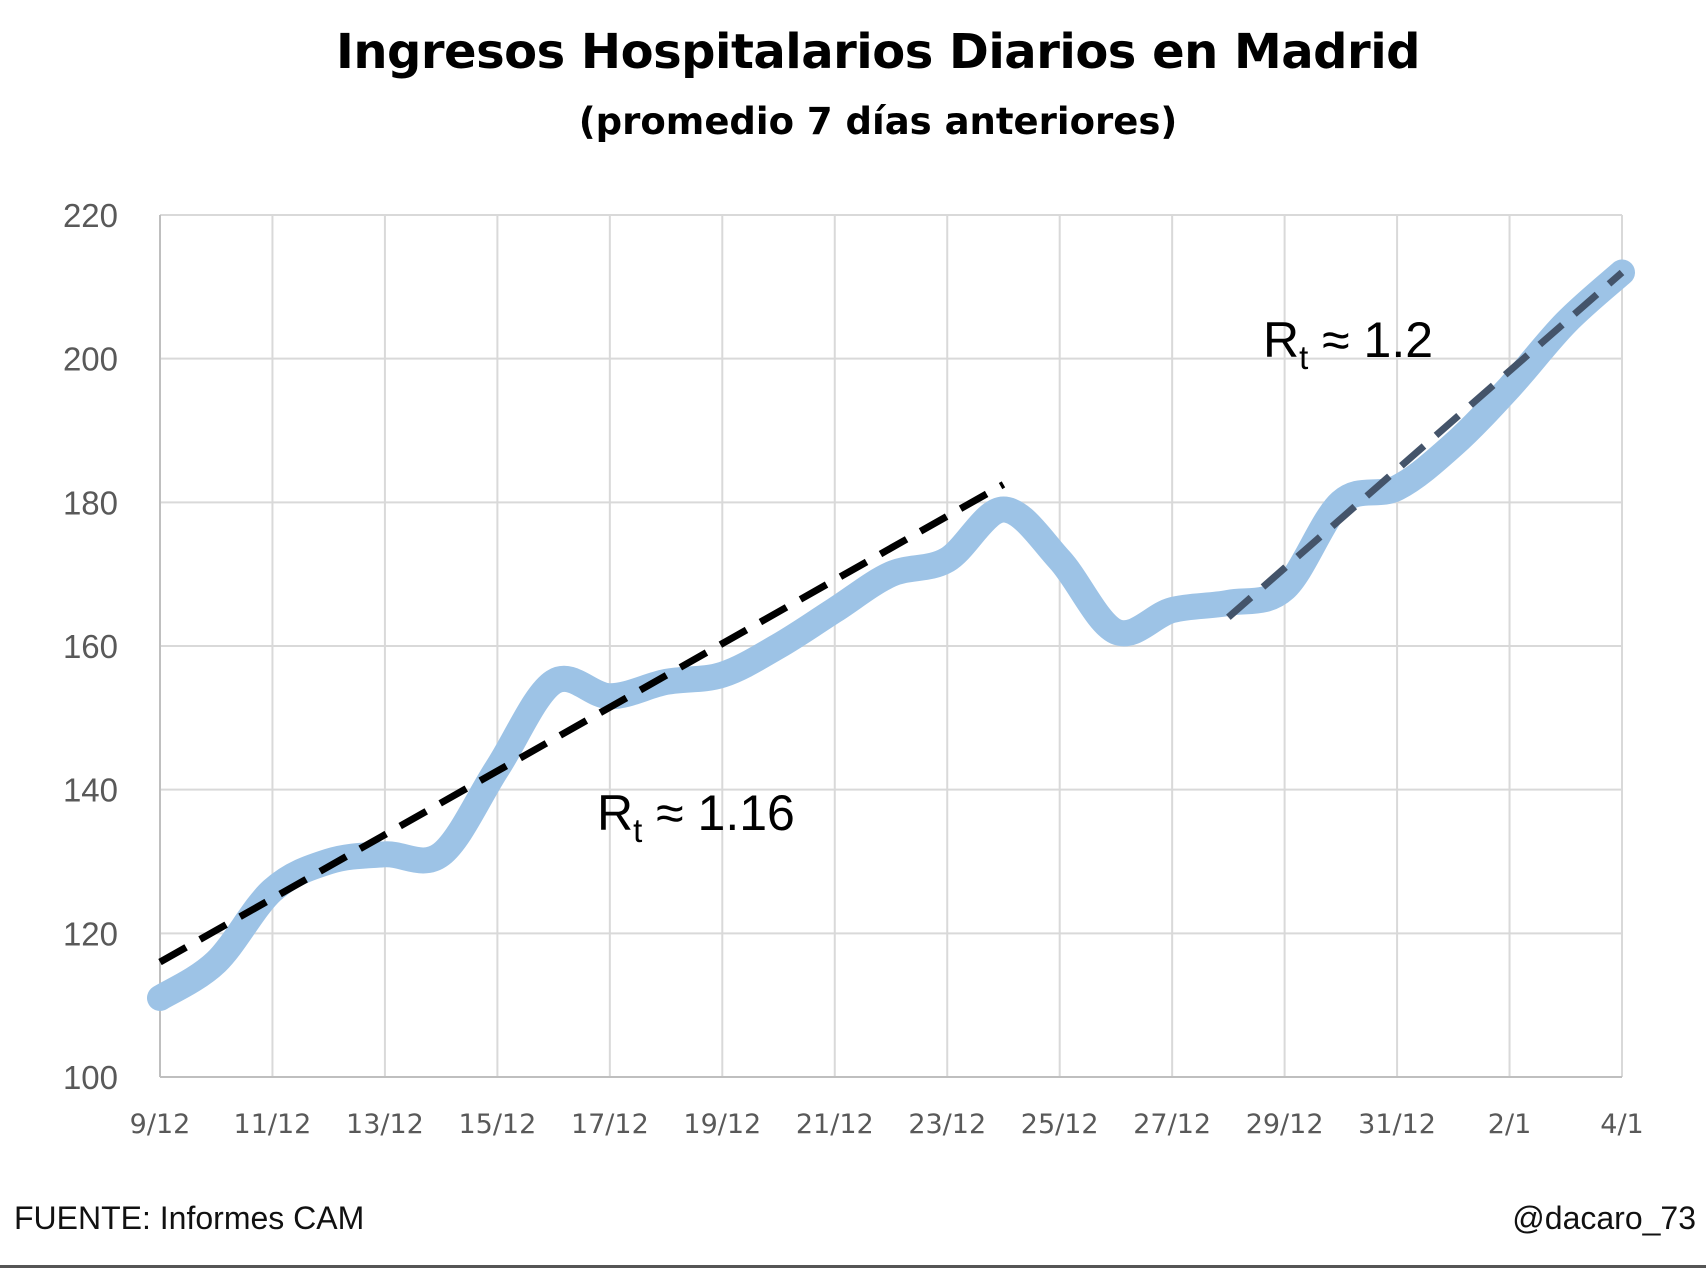 This screenshot has width=1706, height=1271. What do you see at coordinates (1348, 344) in the screenshot?
I see `annotation-rt-12: Rt ≈ 1.2` at bounding box center [1348, 344].